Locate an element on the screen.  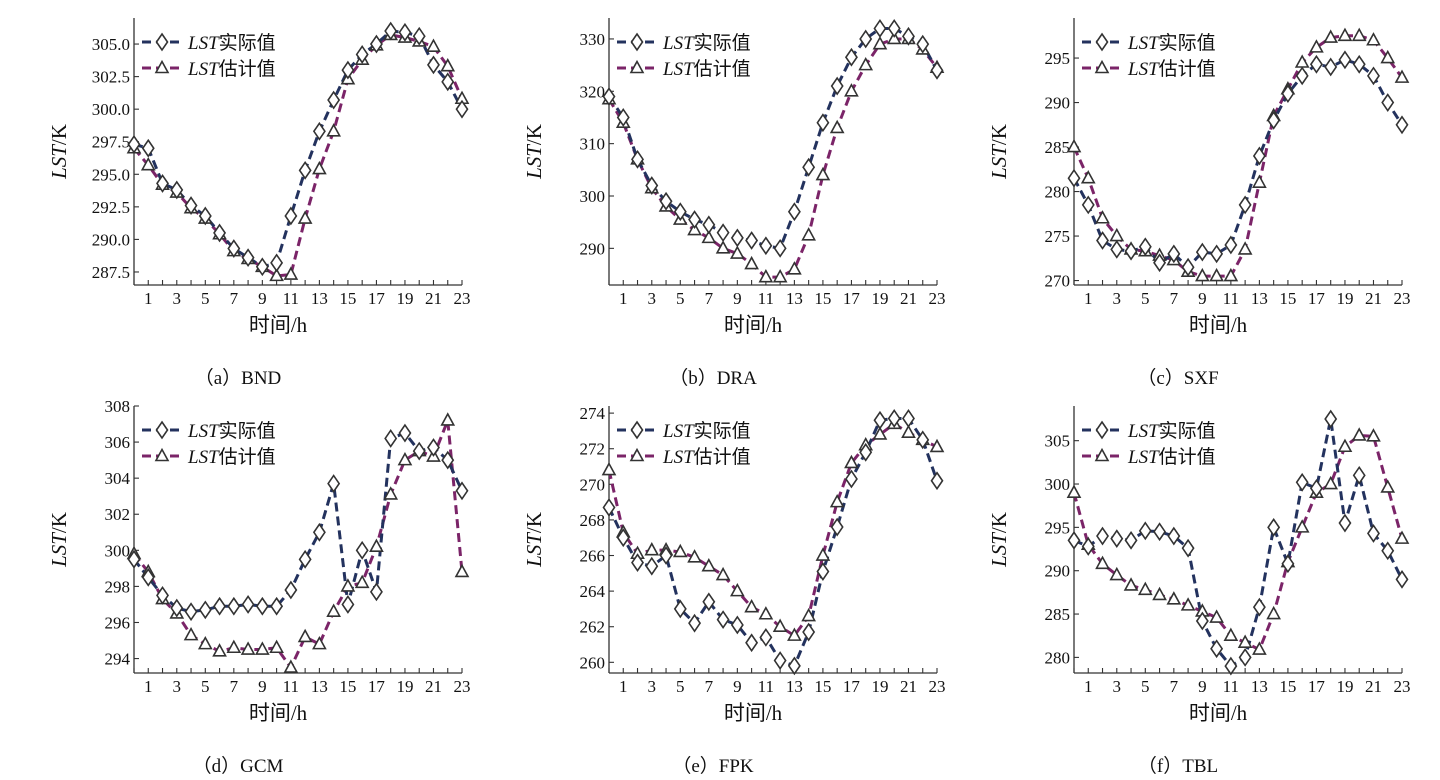
legend-label-estimated: LST估计值 is located at coordinates (706, 69).